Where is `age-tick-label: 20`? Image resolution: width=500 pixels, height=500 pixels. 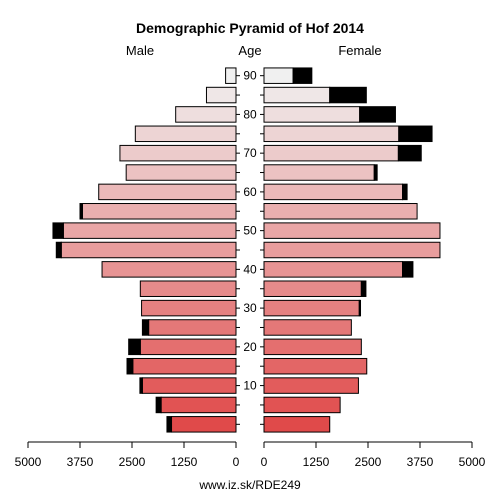
age-tick-label: 20 is located at coordinates (250, 347).